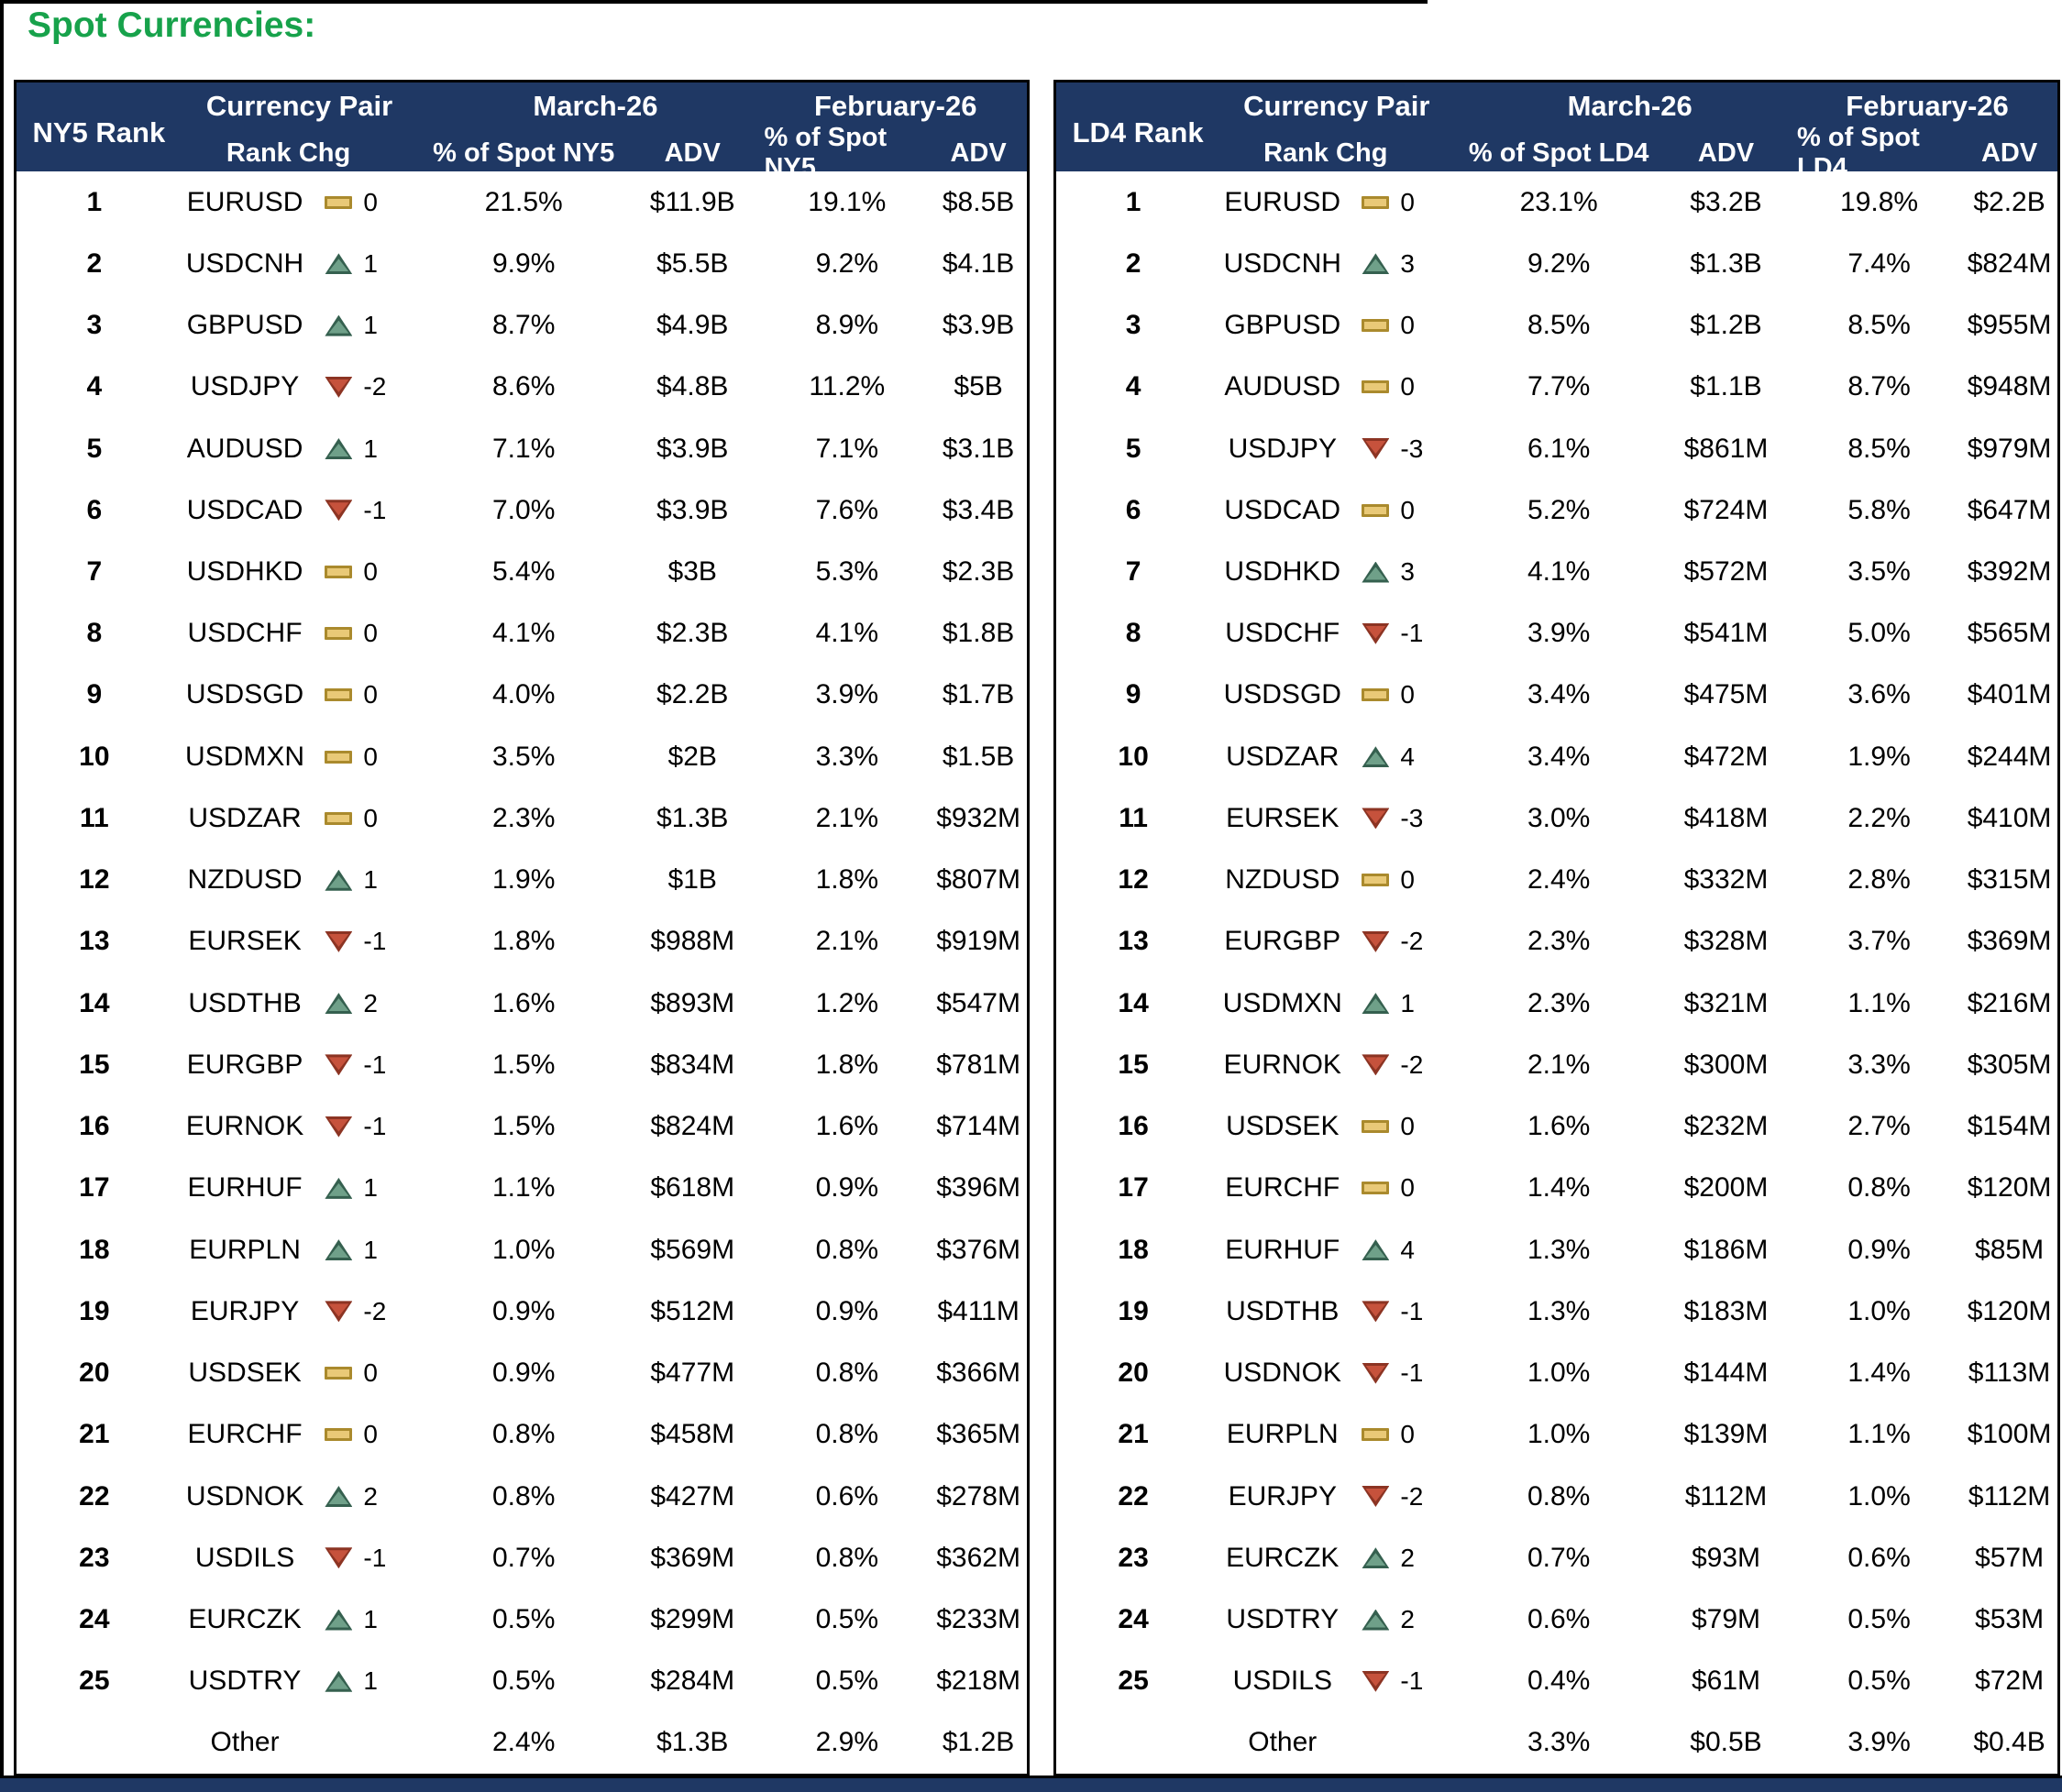 Image resolution: width=2062 pixels, height=1792 pixels. I want to click on table-row: Other 3.3% $0.5B 3.9% $0.4B, so click(1556, 1743).